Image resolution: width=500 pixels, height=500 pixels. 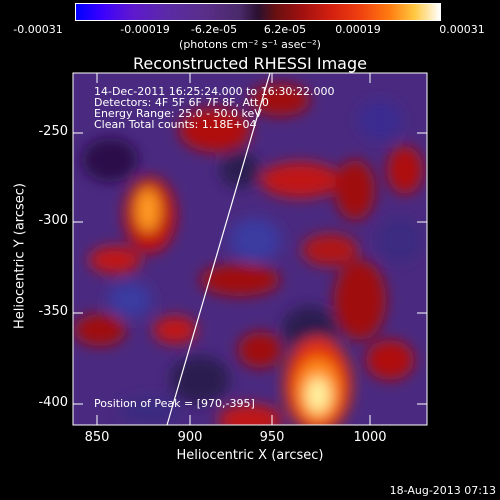 I want to click on colorbar-tick-label: -0.00019, so click(x=145, y=29).